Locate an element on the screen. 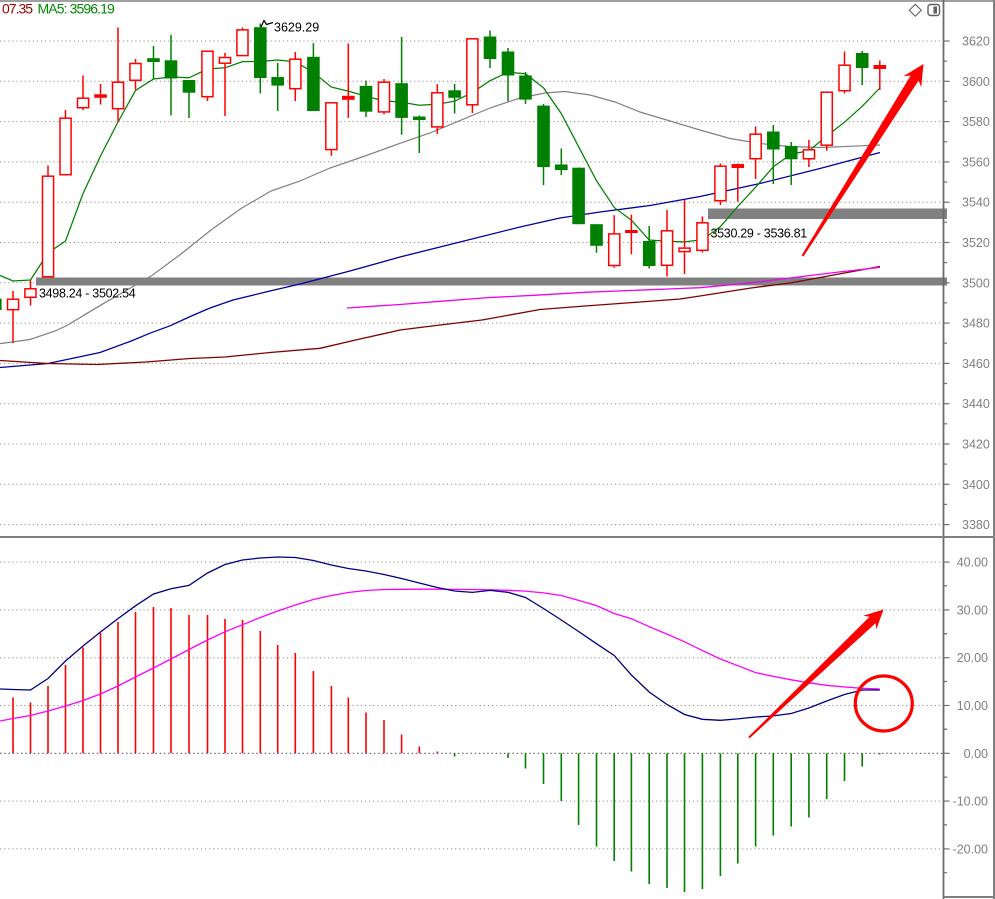 Image resolution: width=995 pixels, height=899 pixels. svg-text: -20.00 is located at coordinates (970, 849).